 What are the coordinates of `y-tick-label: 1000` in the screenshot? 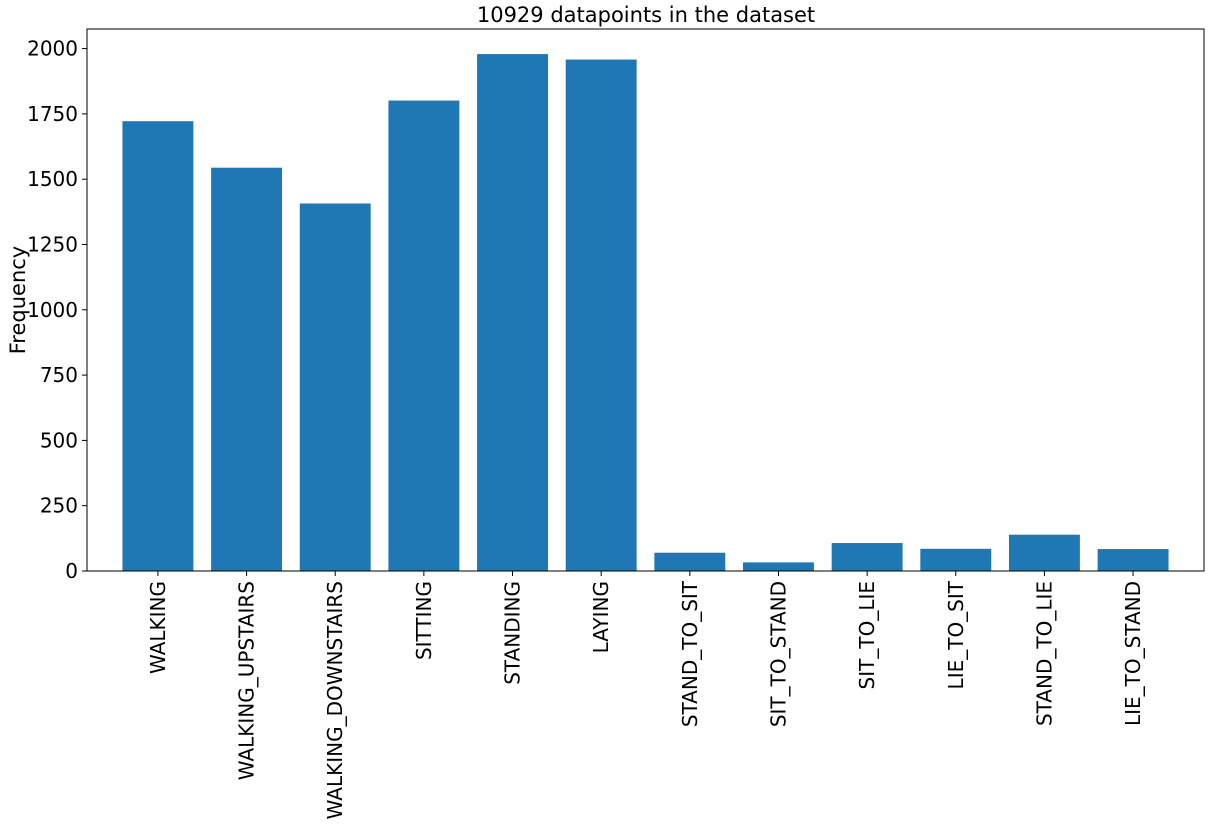 It's located at (52, 310).